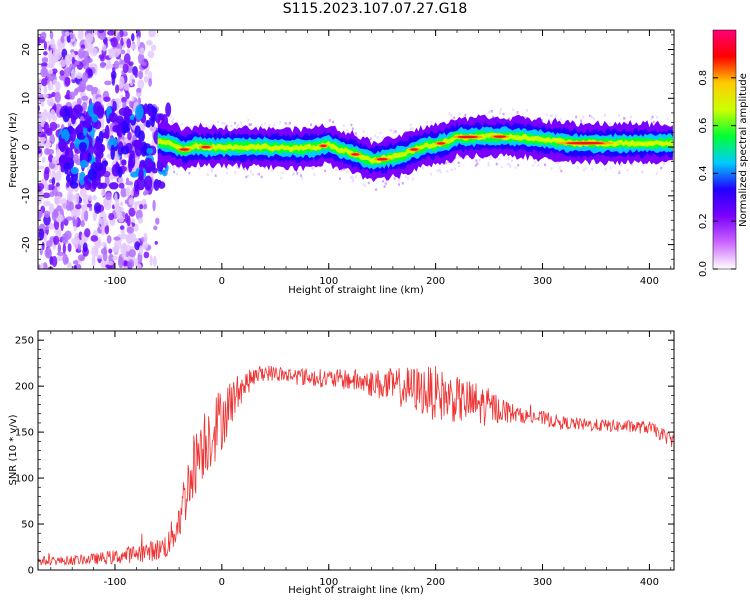 This screenshot has height=600, width=750. I want to click on snr-x-tick-label: 300, so click(542, 582).